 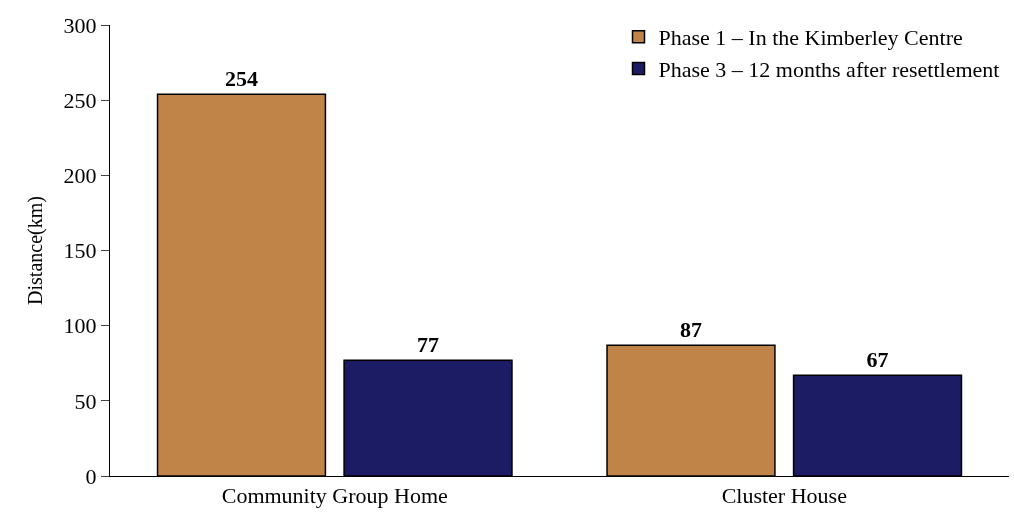 I want to click on data-label: 87, so click(x=690, y=330).